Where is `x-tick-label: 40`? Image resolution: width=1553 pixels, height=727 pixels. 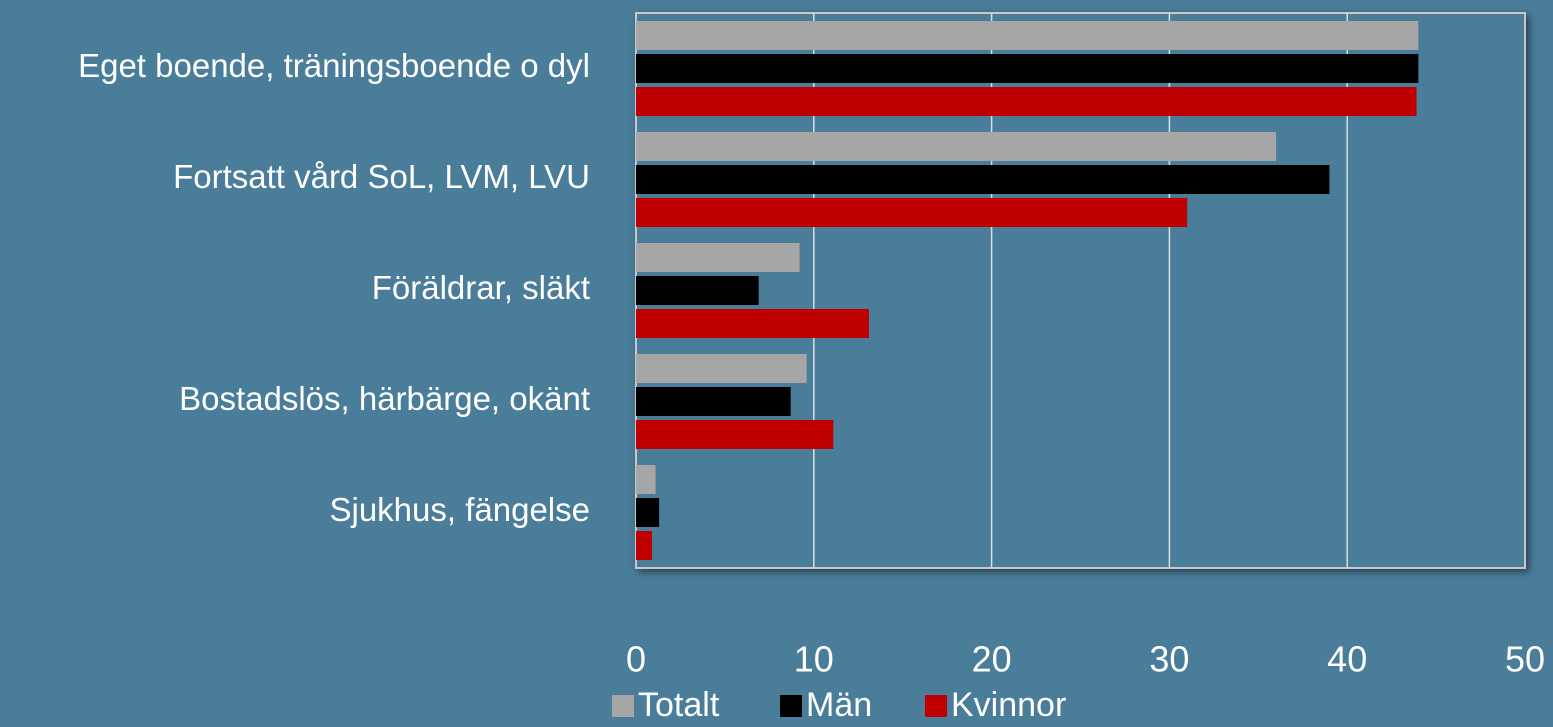
x-tick-label: 40 is located at coordinates (1347, 659).